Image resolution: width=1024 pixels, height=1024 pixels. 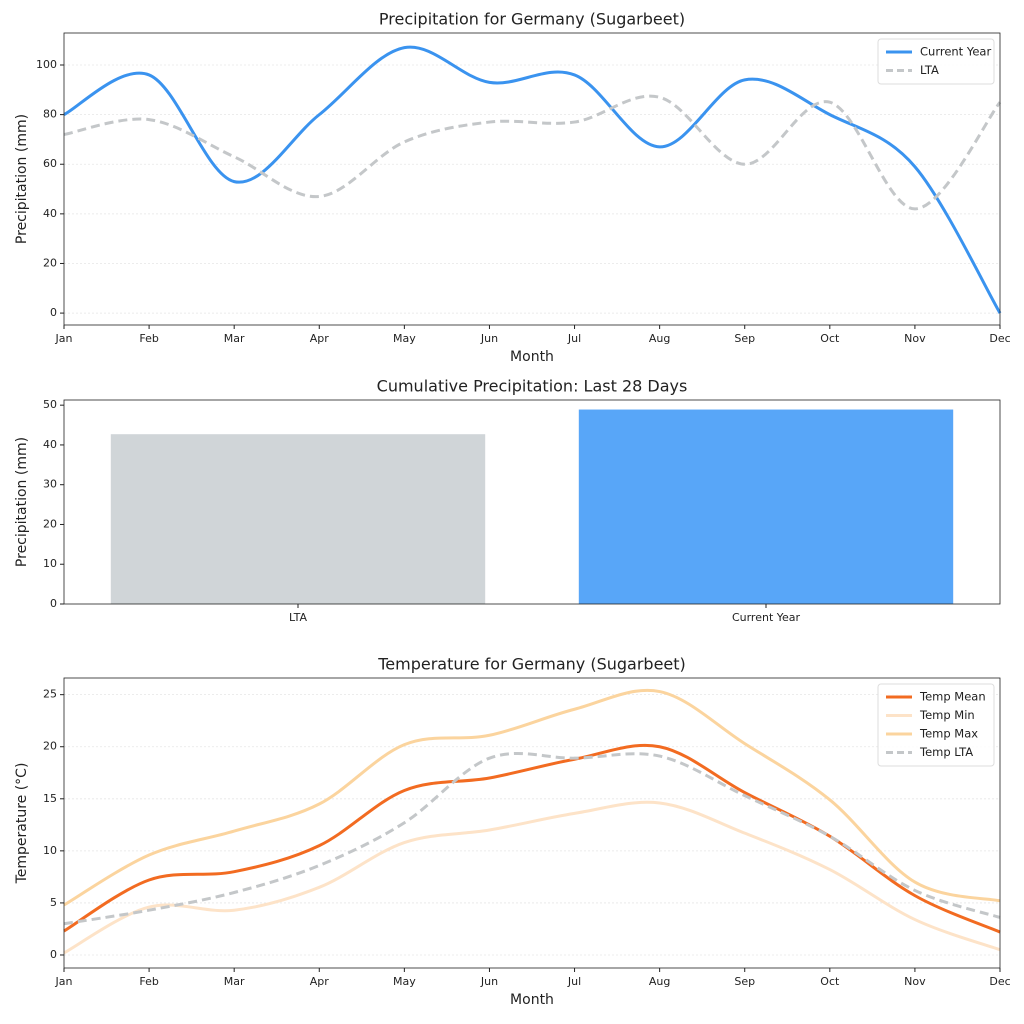 I want to click on legend-label: LTA, so click(x=929, y=70).